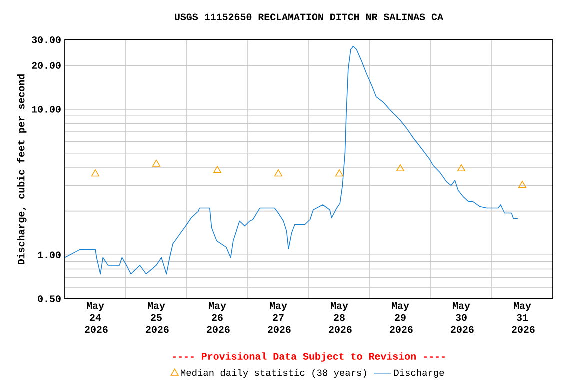 Image resolution: width=576 pixels, height=384 pixels. Describe the element at coordinates (49, 255) in the screenshot. I see `y-tick-label: 1.00` at that location.